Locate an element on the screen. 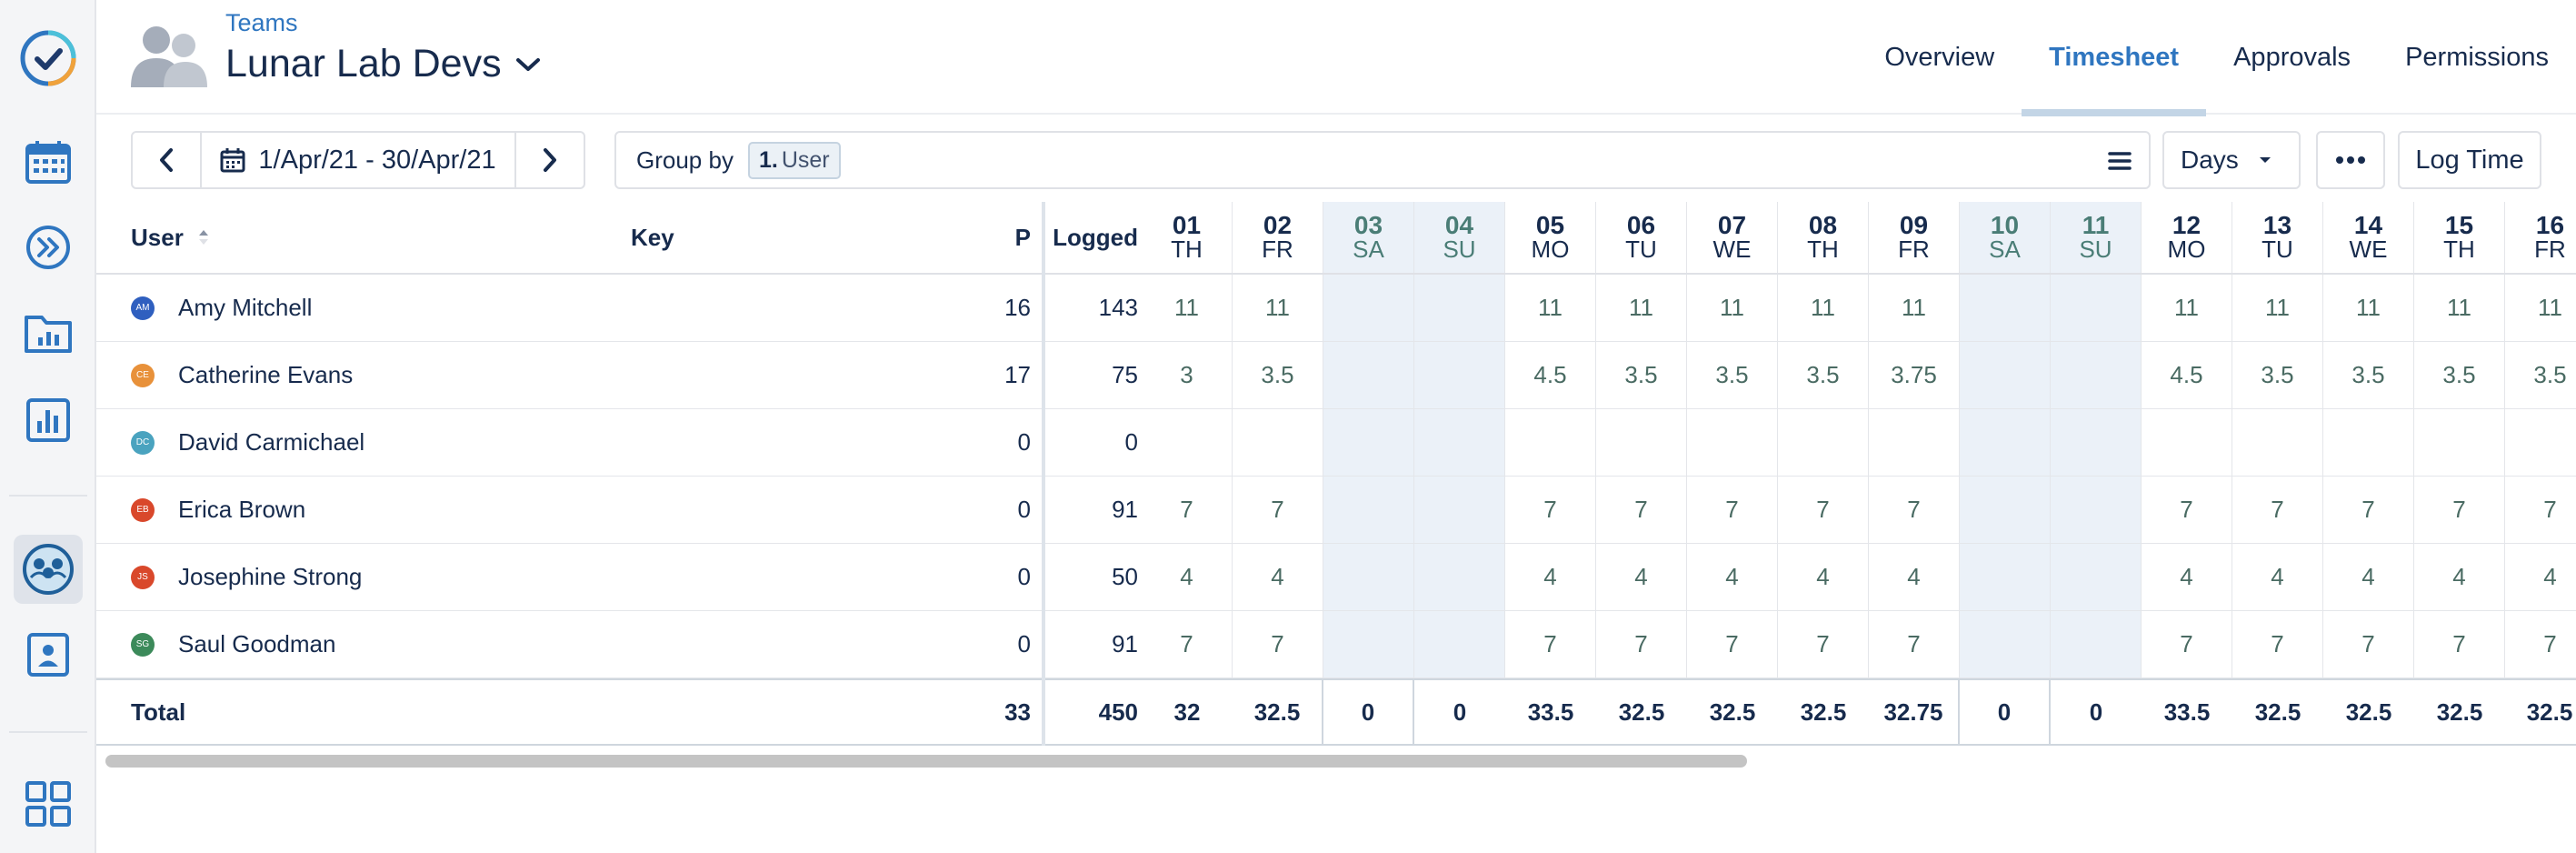  column-key: Key is located at coordinates (652, 237).